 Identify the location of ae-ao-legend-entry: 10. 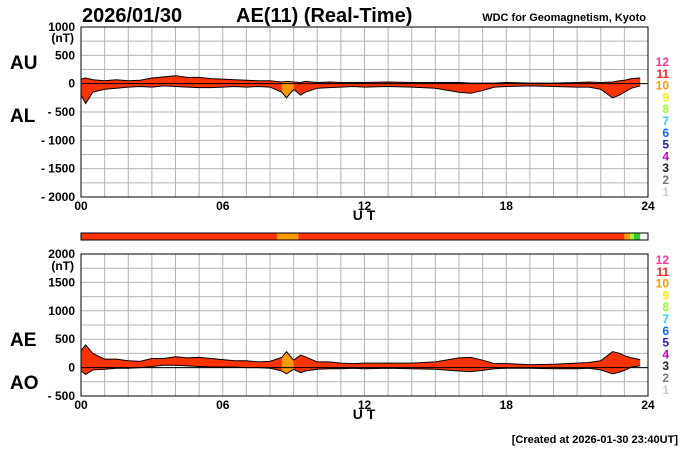
(663, 284).